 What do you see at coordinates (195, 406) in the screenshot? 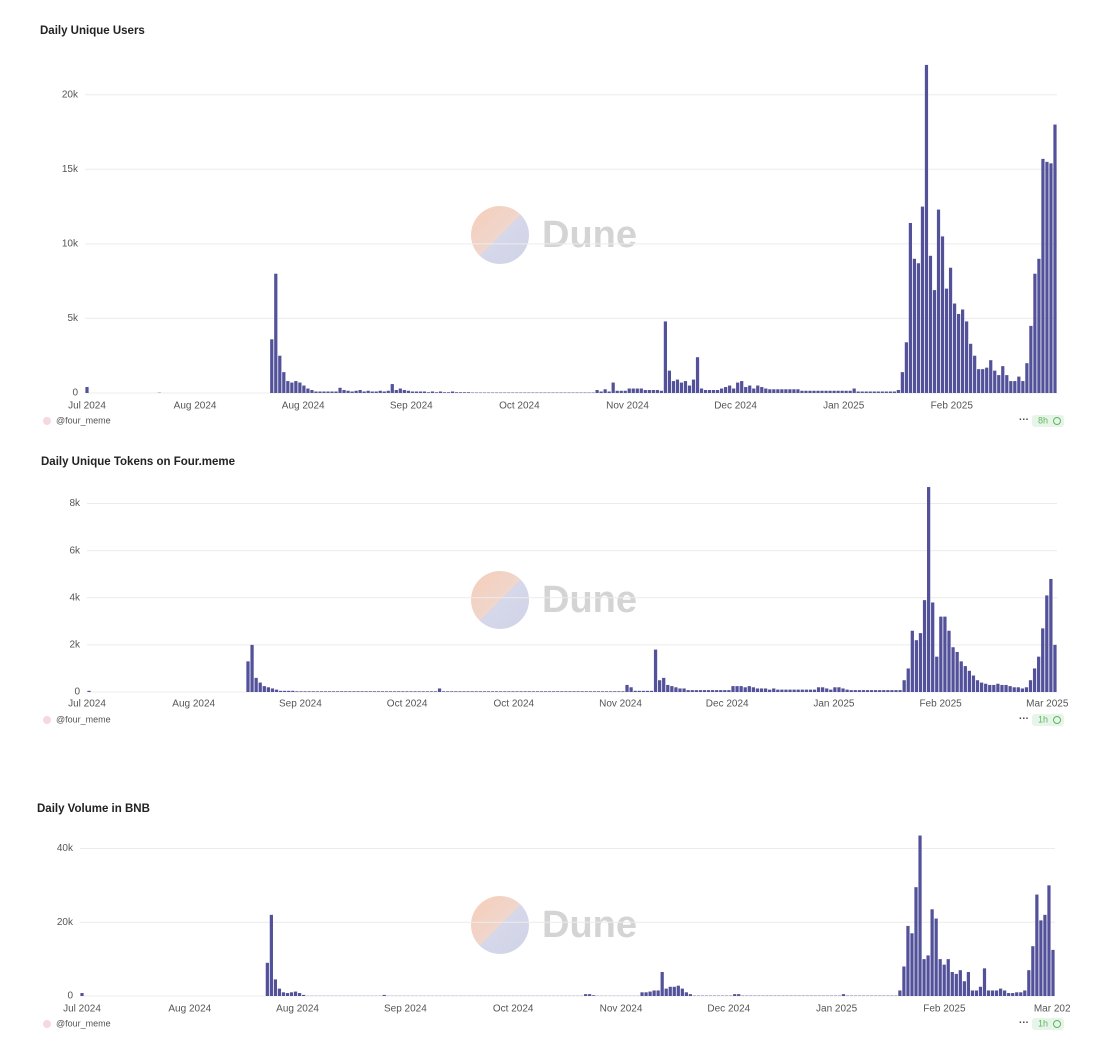
I see `x-tick-label: Aug 2024` at bounding box center [195, 406].